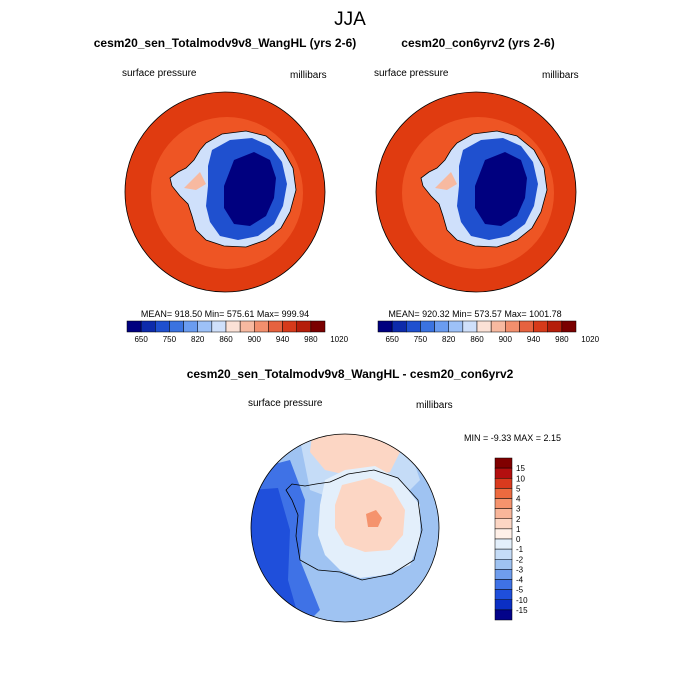 This screenshot has height=700, width=700. I want to click on panel3-colorbar-tick-14: -15, so click(522, 610).